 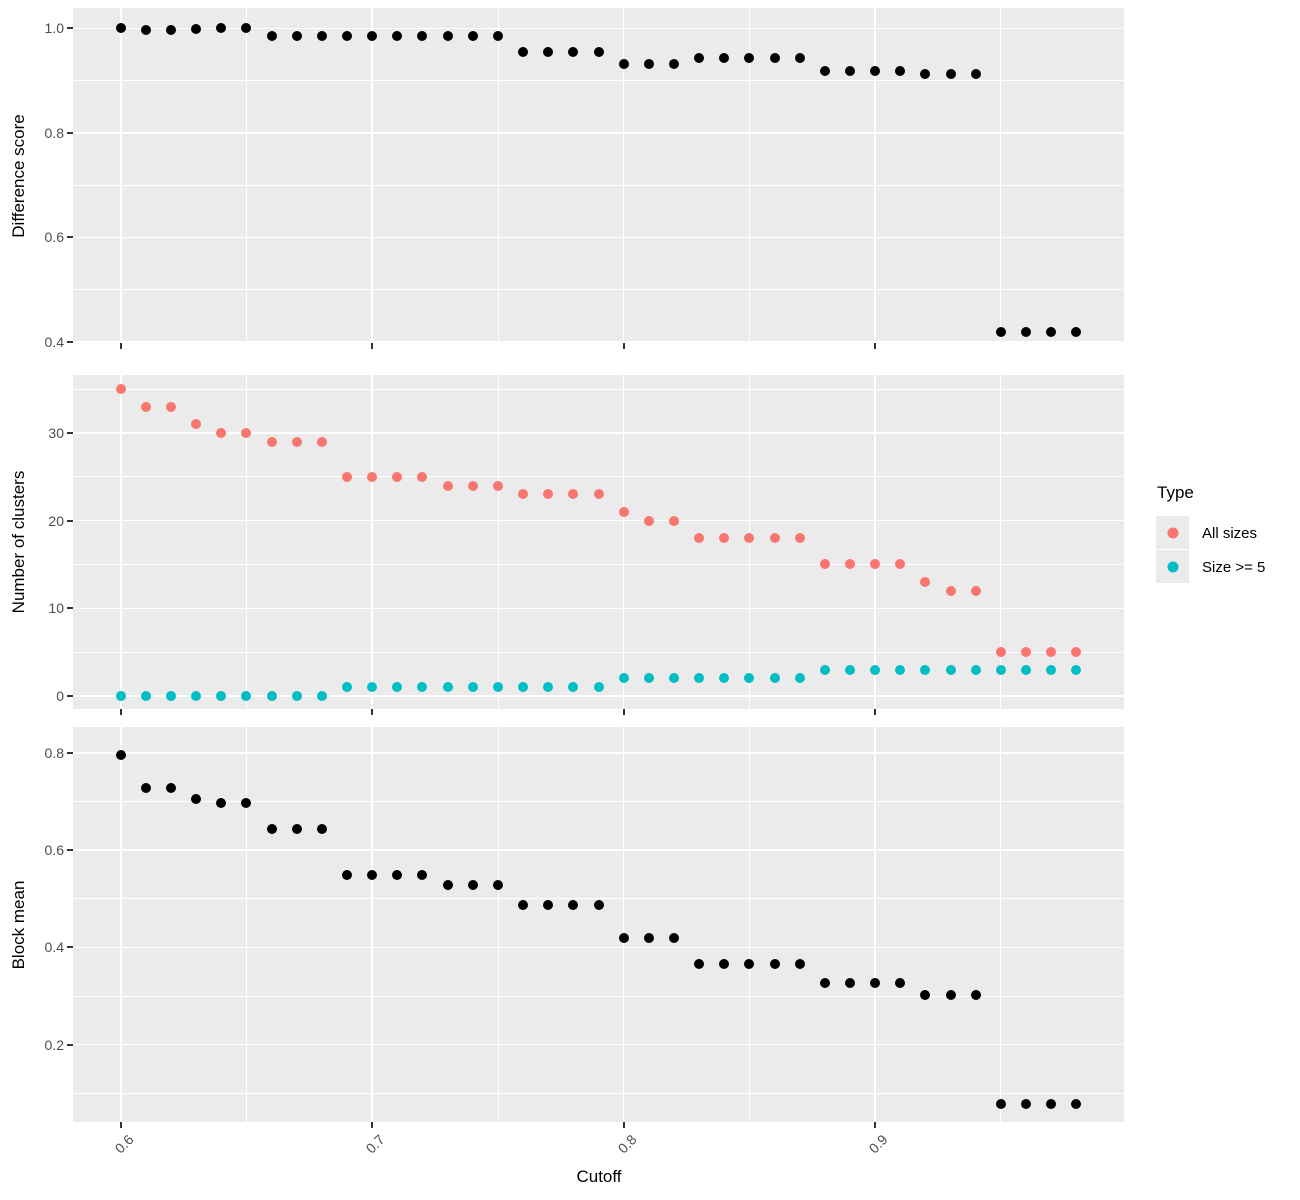 What do you see at coordinates (1234, 567) in the screenshot?
I see `legend-item-label: Size >= 5` at bounding box center [1234, 567].